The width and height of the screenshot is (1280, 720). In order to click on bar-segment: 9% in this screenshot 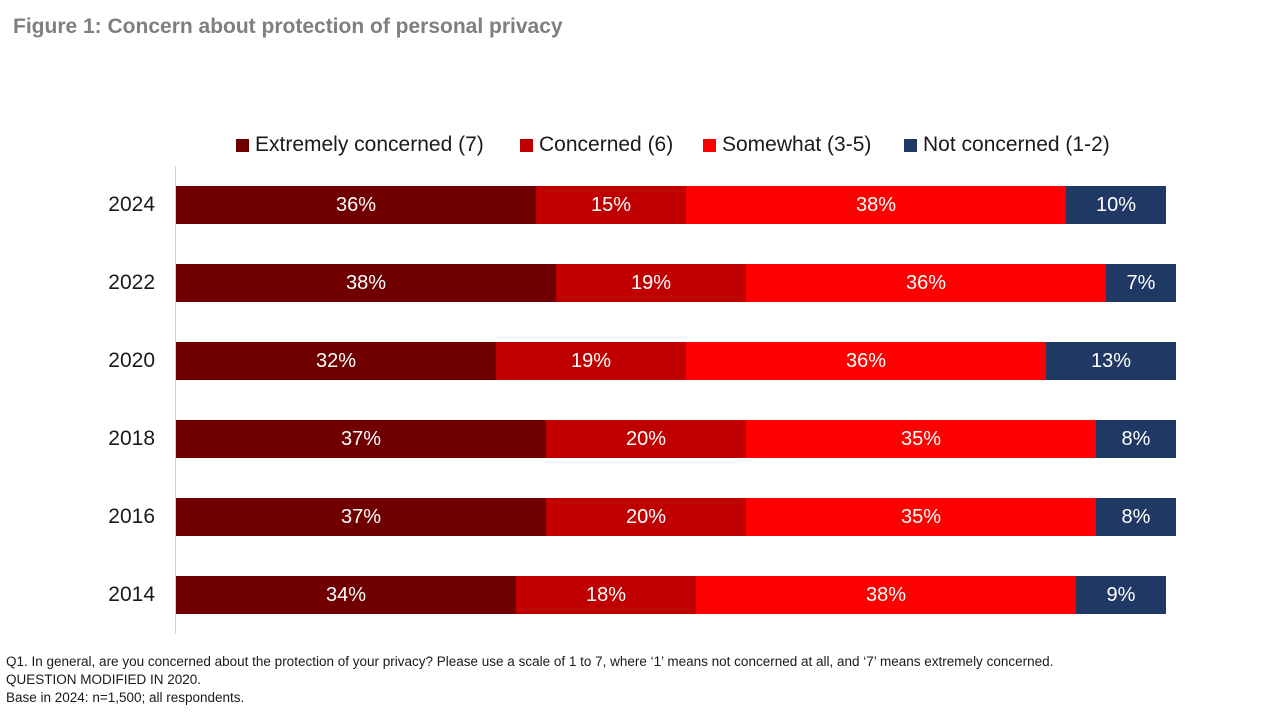, I will do `click(1121, 595)`.